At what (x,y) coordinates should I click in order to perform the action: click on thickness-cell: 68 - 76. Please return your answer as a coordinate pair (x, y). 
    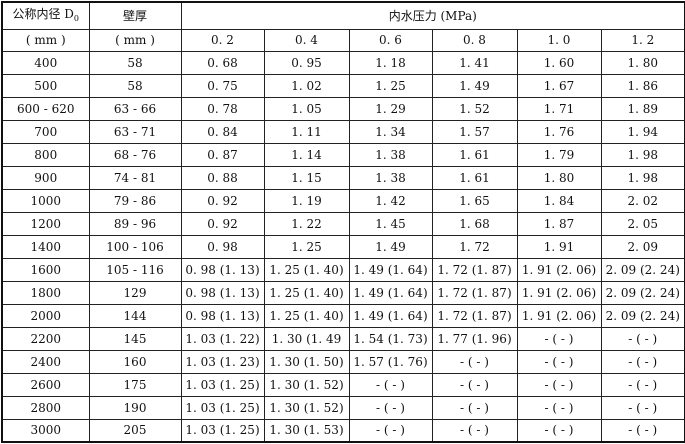
    Looking at the image, I should click on (135, 154).